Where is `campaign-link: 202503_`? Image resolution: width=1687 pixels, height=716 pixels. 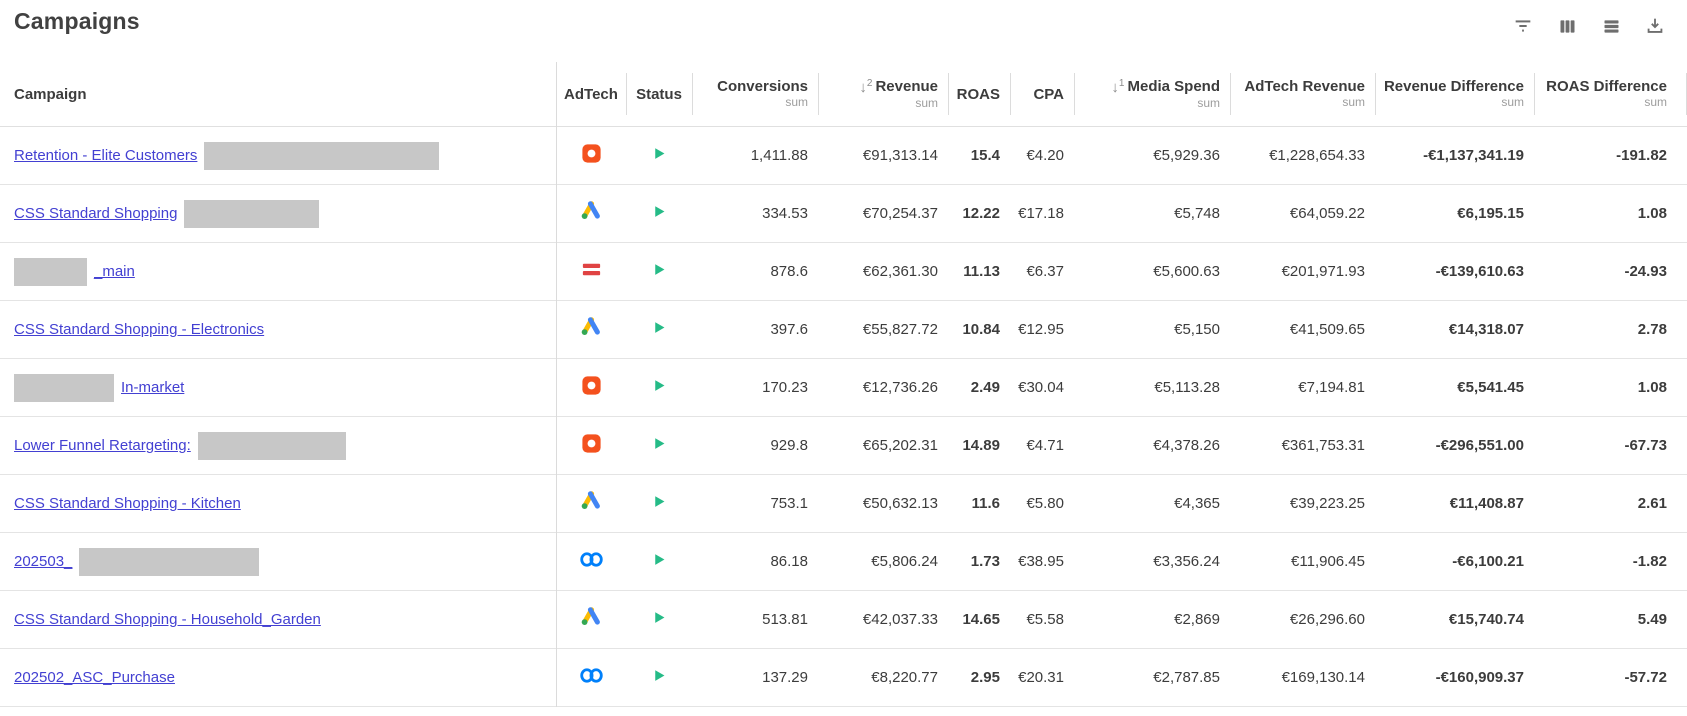 campaign-link: 202503_ is located at coordinates (137, 561).